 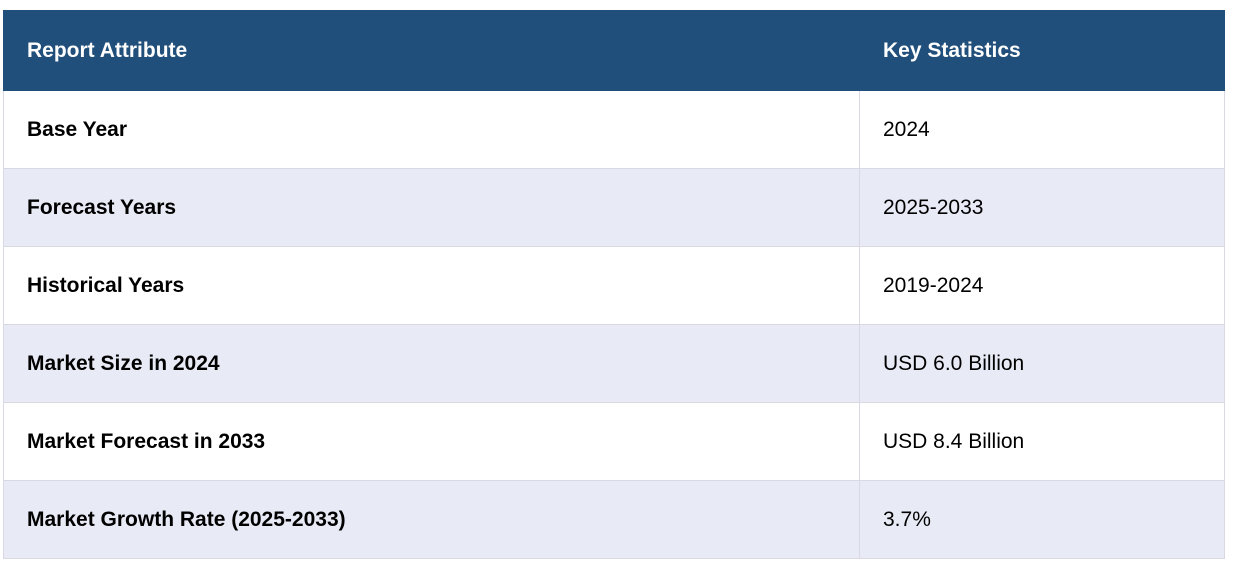 I want to click on table-row: Market Growth Rate (2025-2033) 3.7%, so click(x=614, y=519).